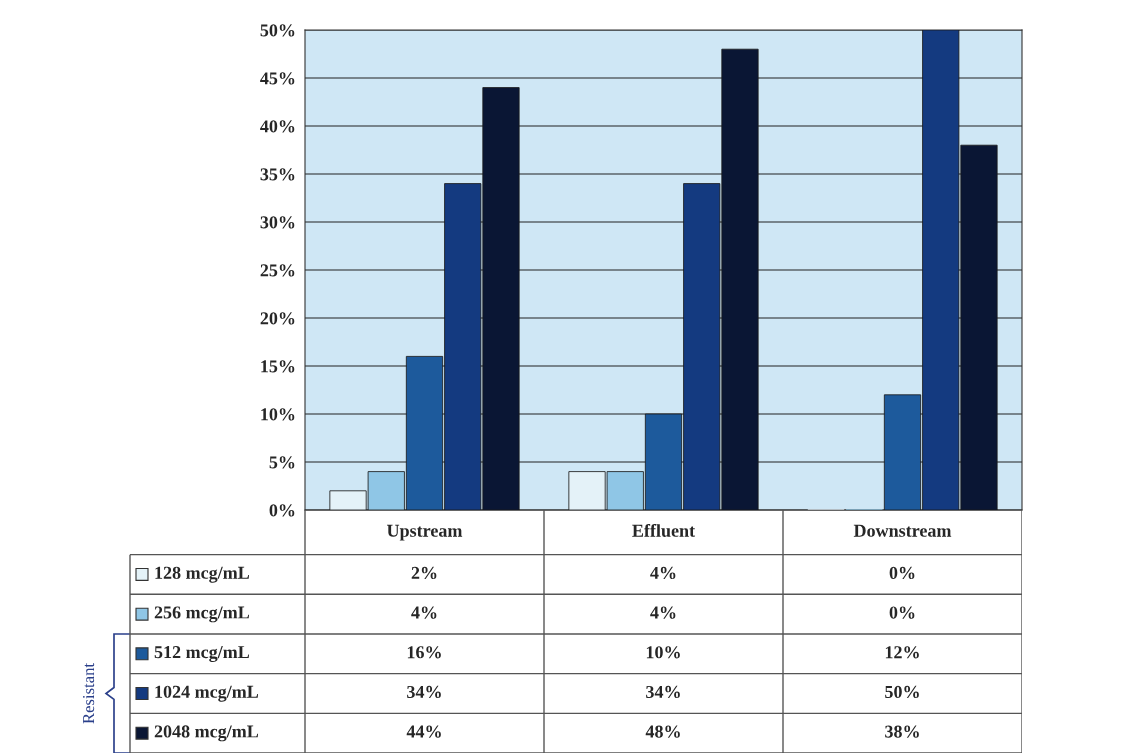  I want to click on data-label: 44%, so click(423, 731).